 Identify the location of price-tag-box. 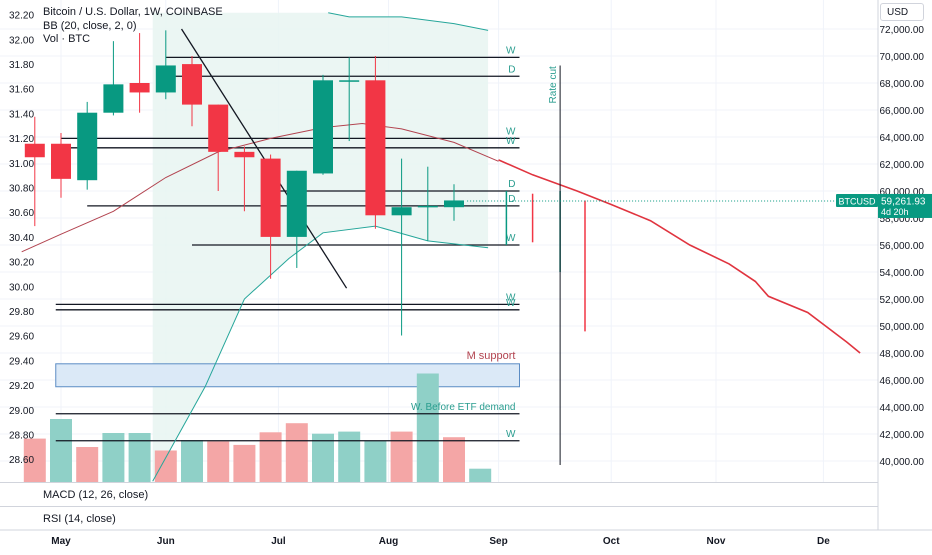
(905, 205).